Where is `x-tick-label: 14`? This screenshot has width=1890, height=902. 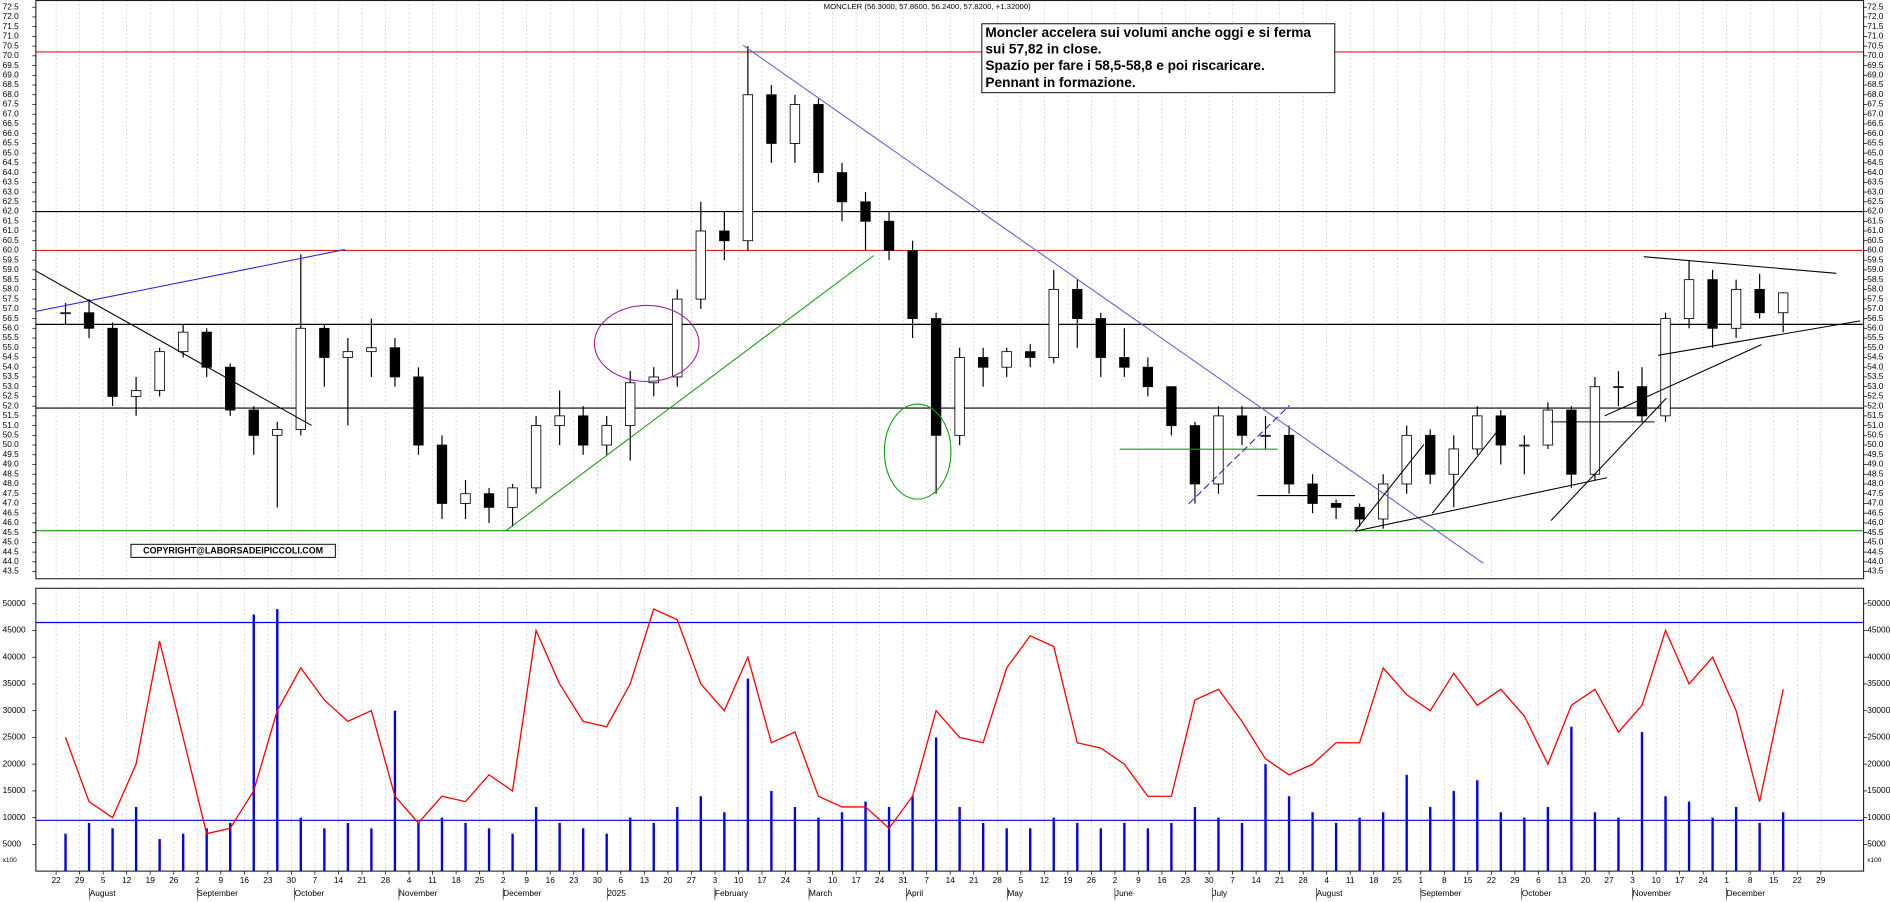
x-tick-label: 14 is located at coordinates (1256, 880).